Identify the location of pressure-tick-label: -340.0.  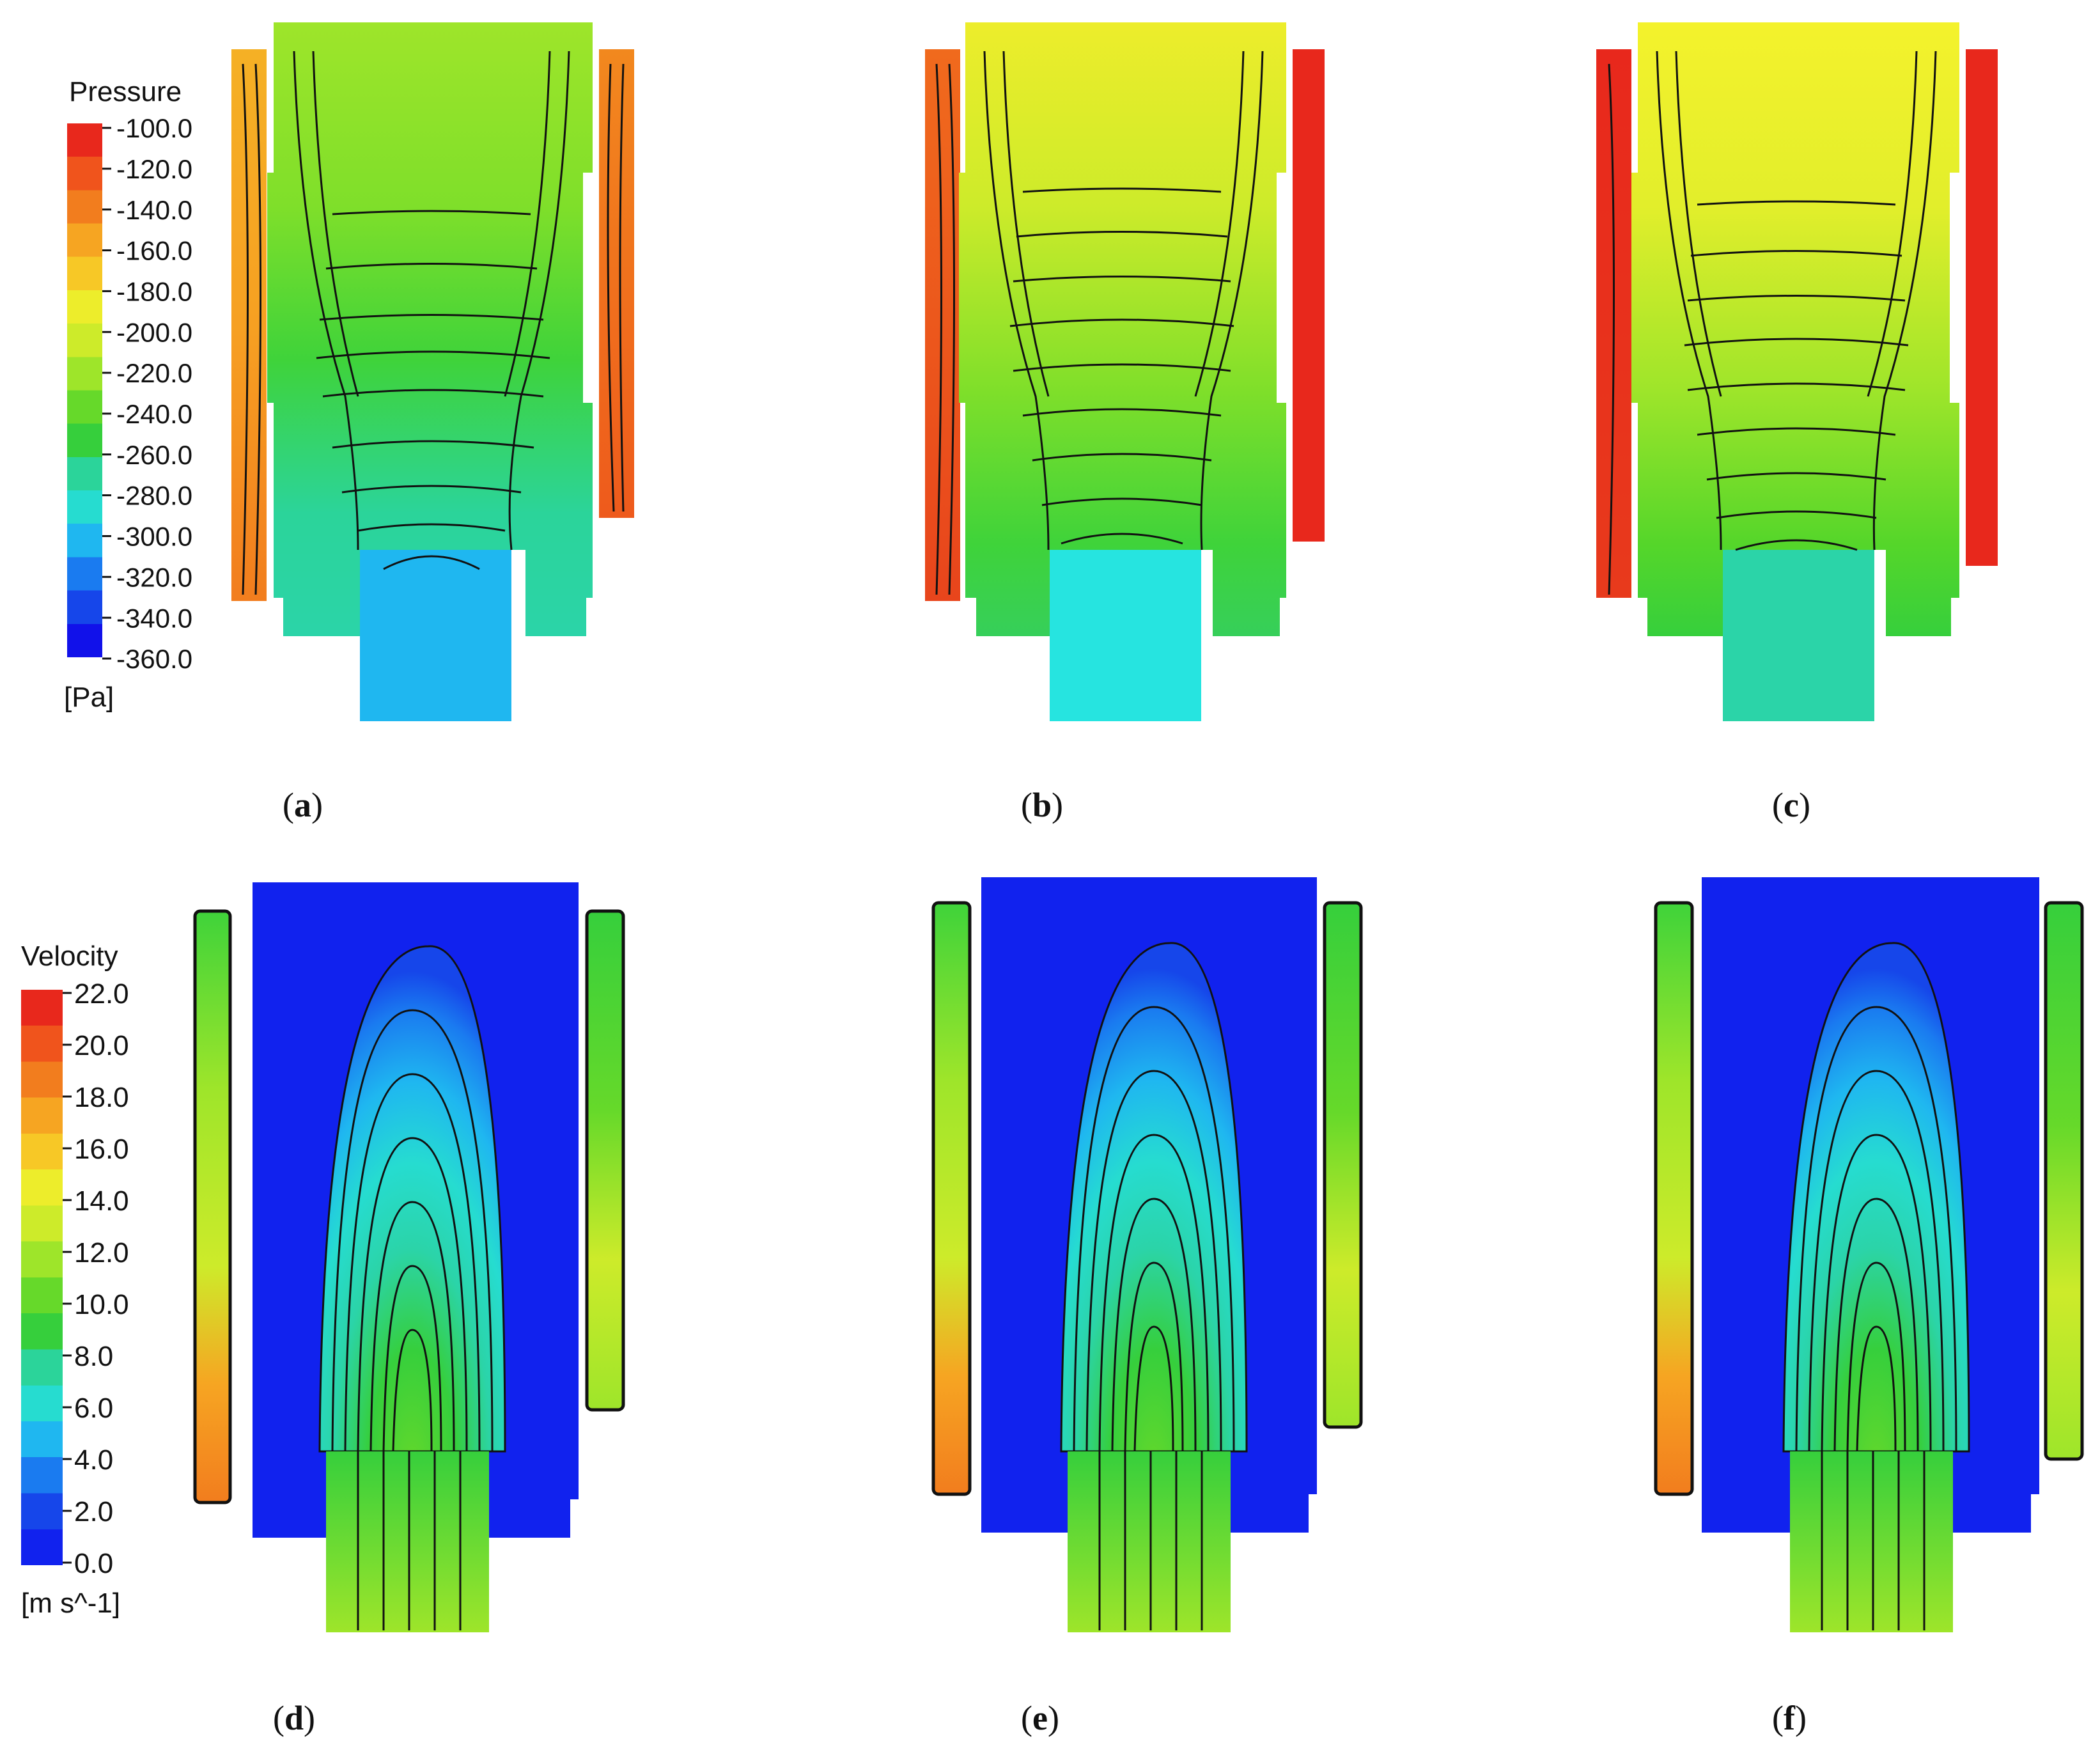
(154, 618).